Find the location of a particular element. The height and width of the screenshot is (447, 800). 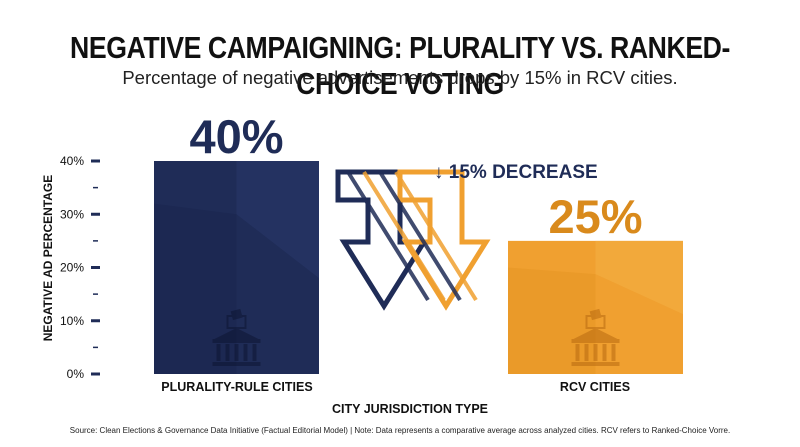

y-tick-label: 40% is located at coordinates (72, 161).